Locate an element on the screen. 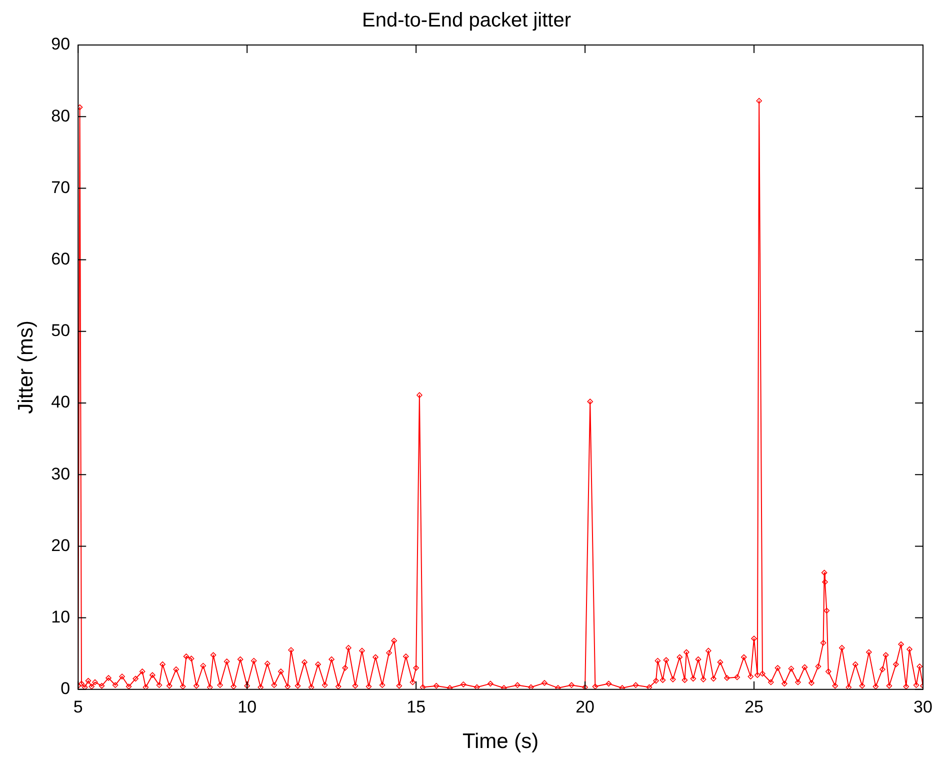  x-tick-label: 5 is located at coordinates (78, 706).